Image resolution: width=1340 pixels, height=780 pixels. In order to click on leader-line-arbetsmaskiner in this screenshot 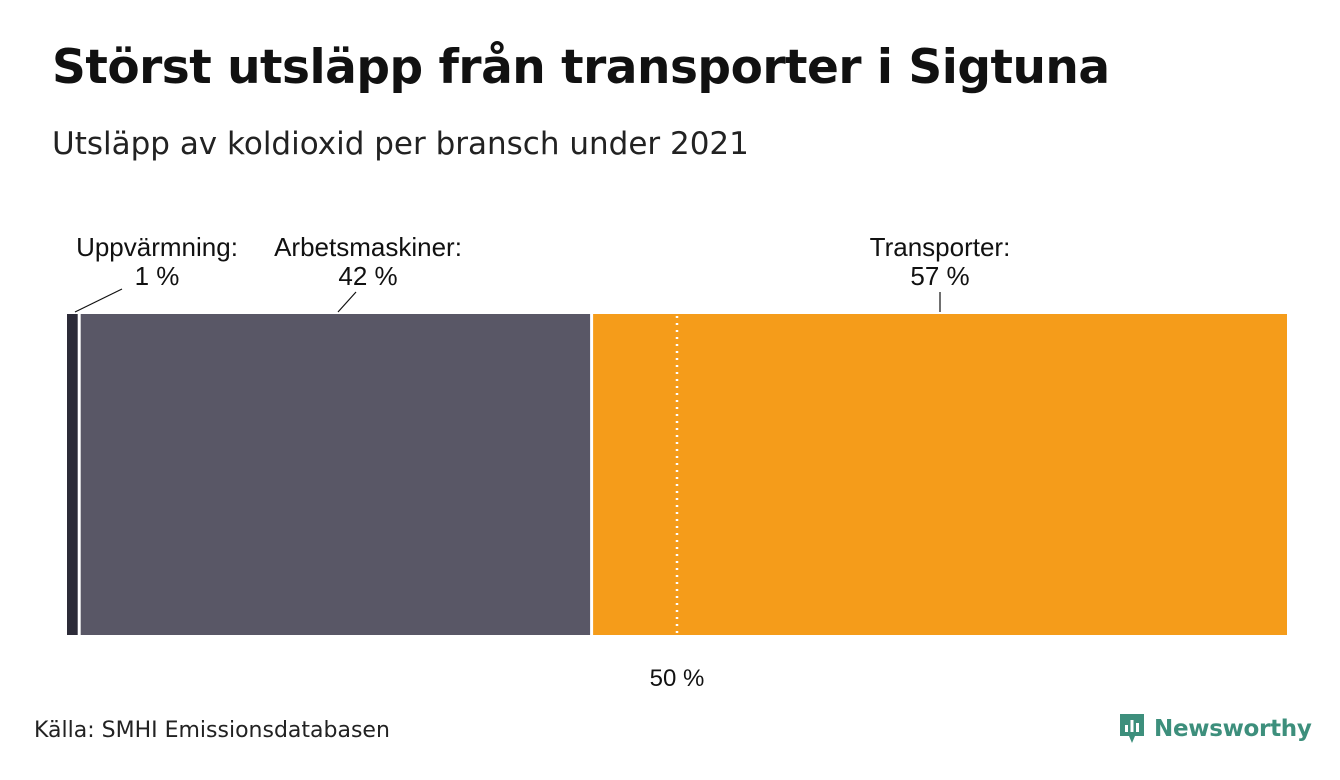, I will do `click(347, 302)`.